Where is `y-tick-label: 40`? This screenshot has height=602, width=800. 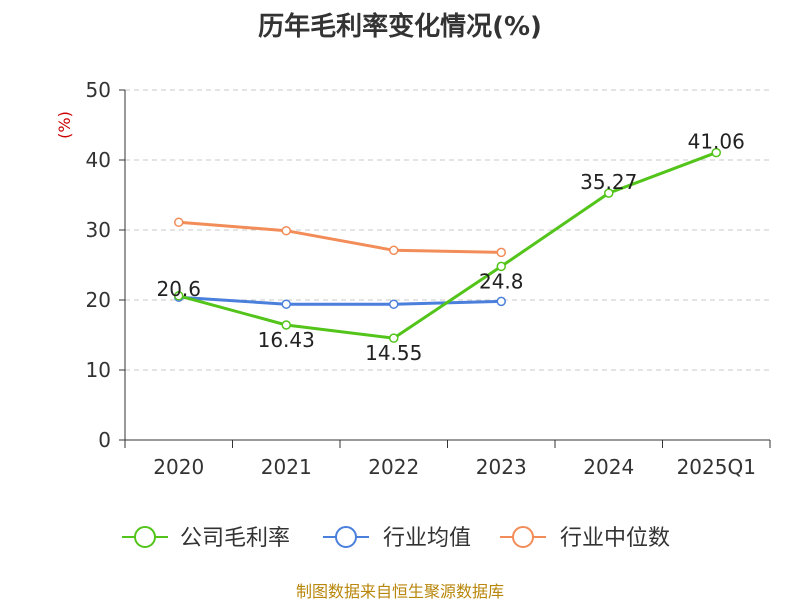
y-tick-label: 40 is located at coordinates (98, 160).